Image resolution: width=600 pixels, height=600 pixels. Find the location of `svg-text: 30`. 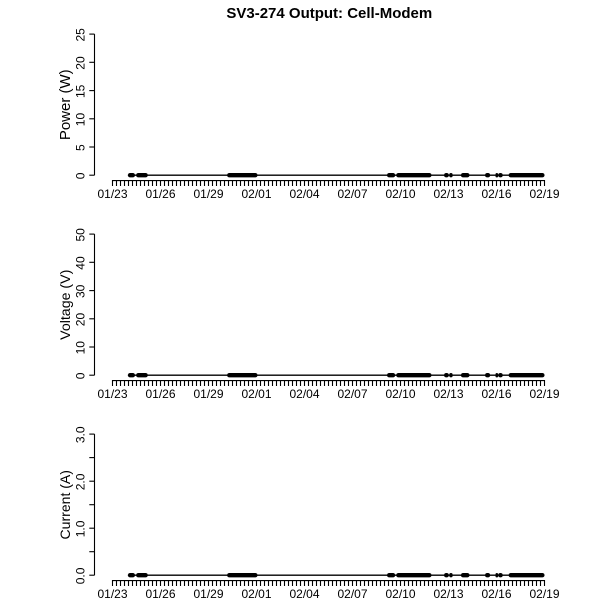

svg-text: 30 is located at coordinates (80, 291).